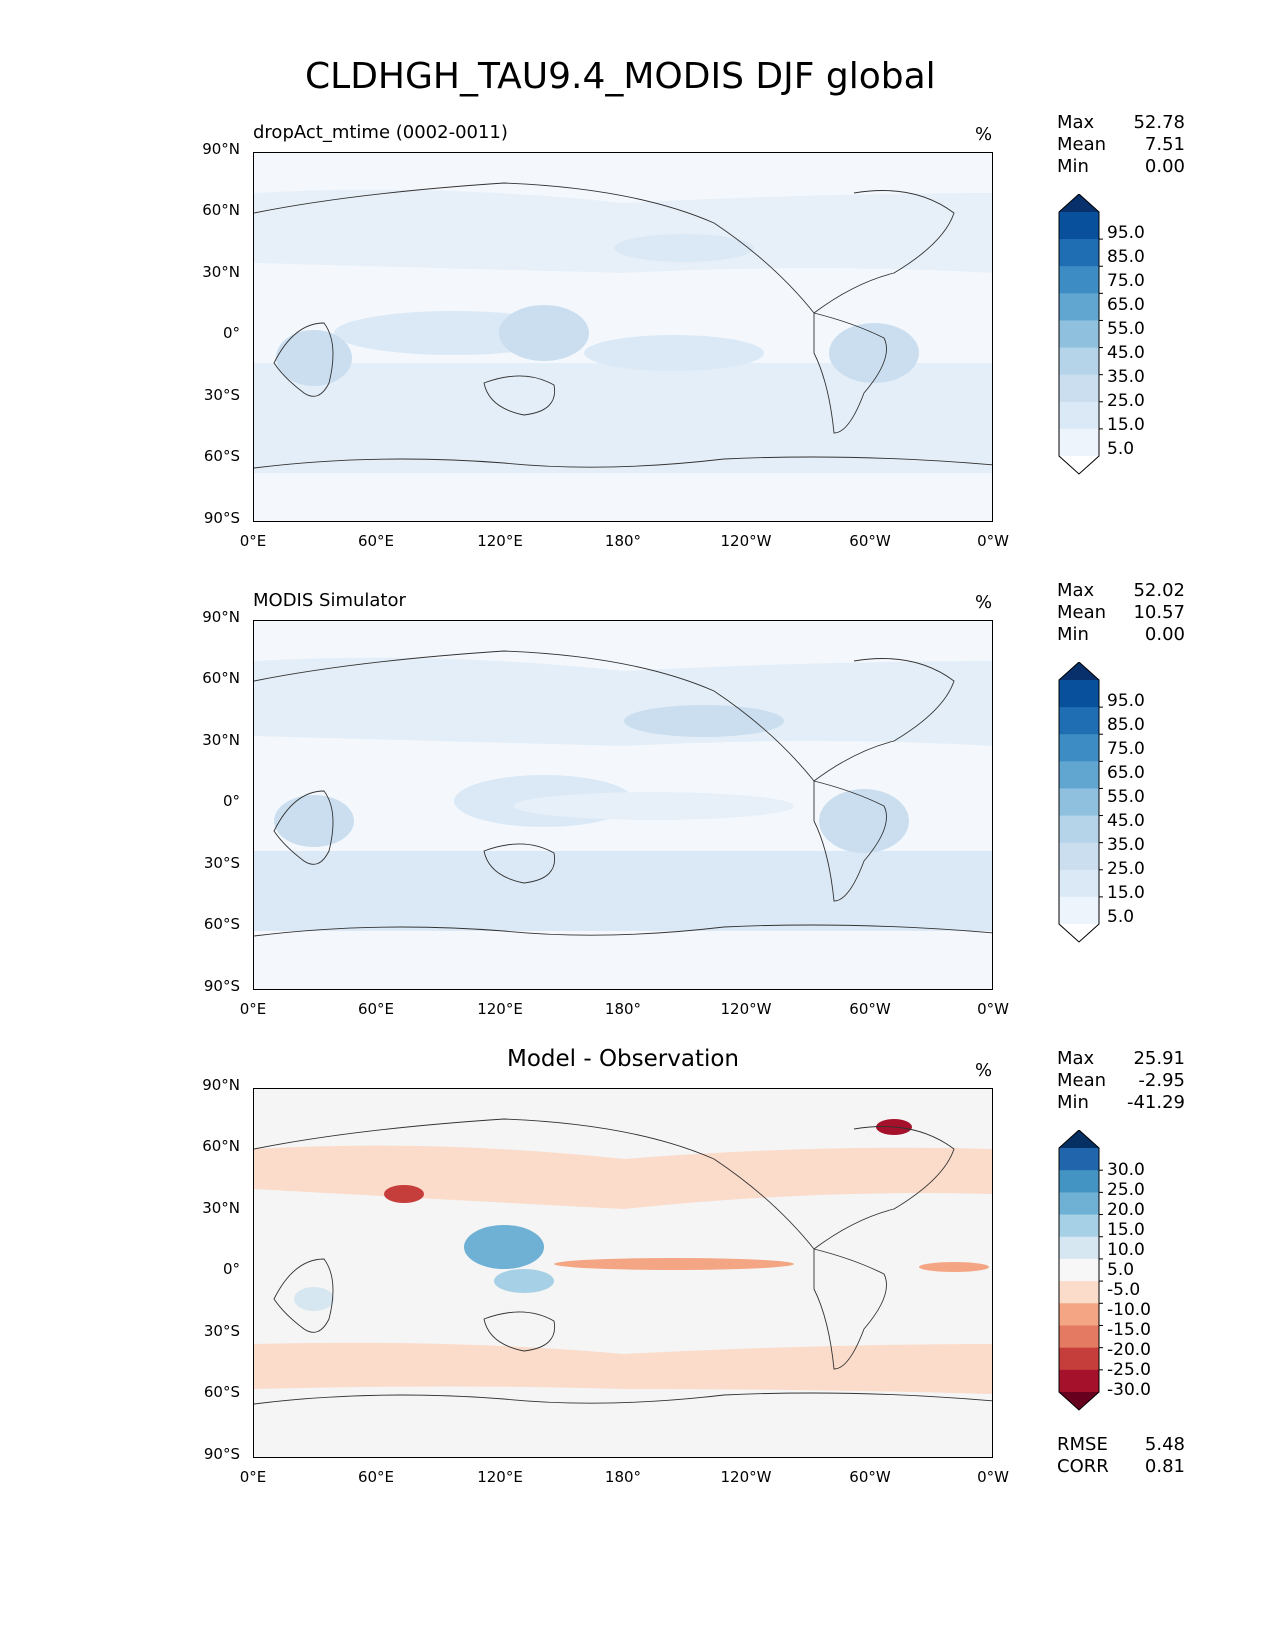  I want to click on colorbar-extend-max, so click(1079, 1139).